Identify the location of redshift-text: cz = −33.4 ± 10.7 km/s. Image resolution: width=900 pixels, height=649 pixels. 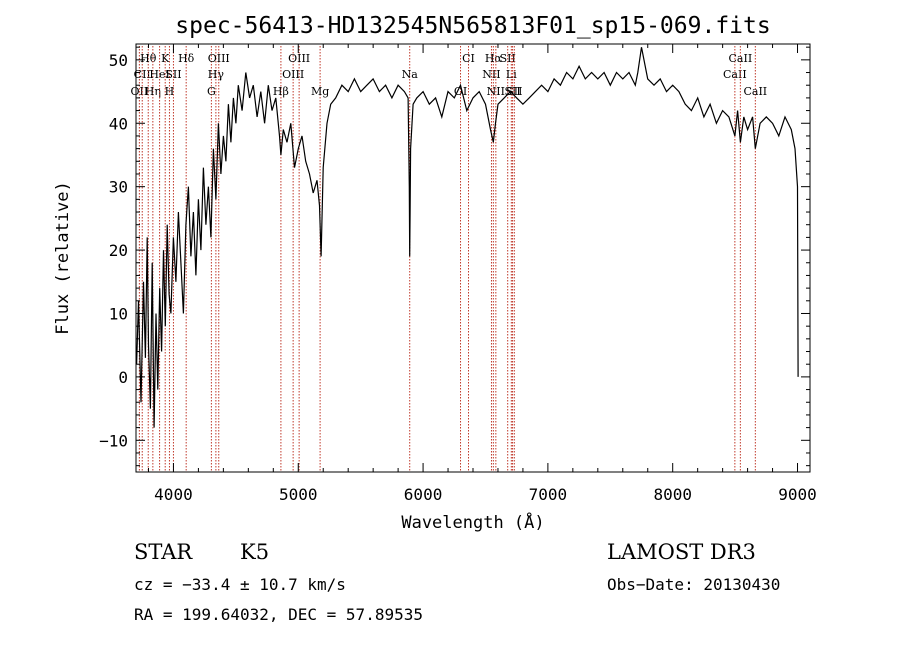
(240, 584).